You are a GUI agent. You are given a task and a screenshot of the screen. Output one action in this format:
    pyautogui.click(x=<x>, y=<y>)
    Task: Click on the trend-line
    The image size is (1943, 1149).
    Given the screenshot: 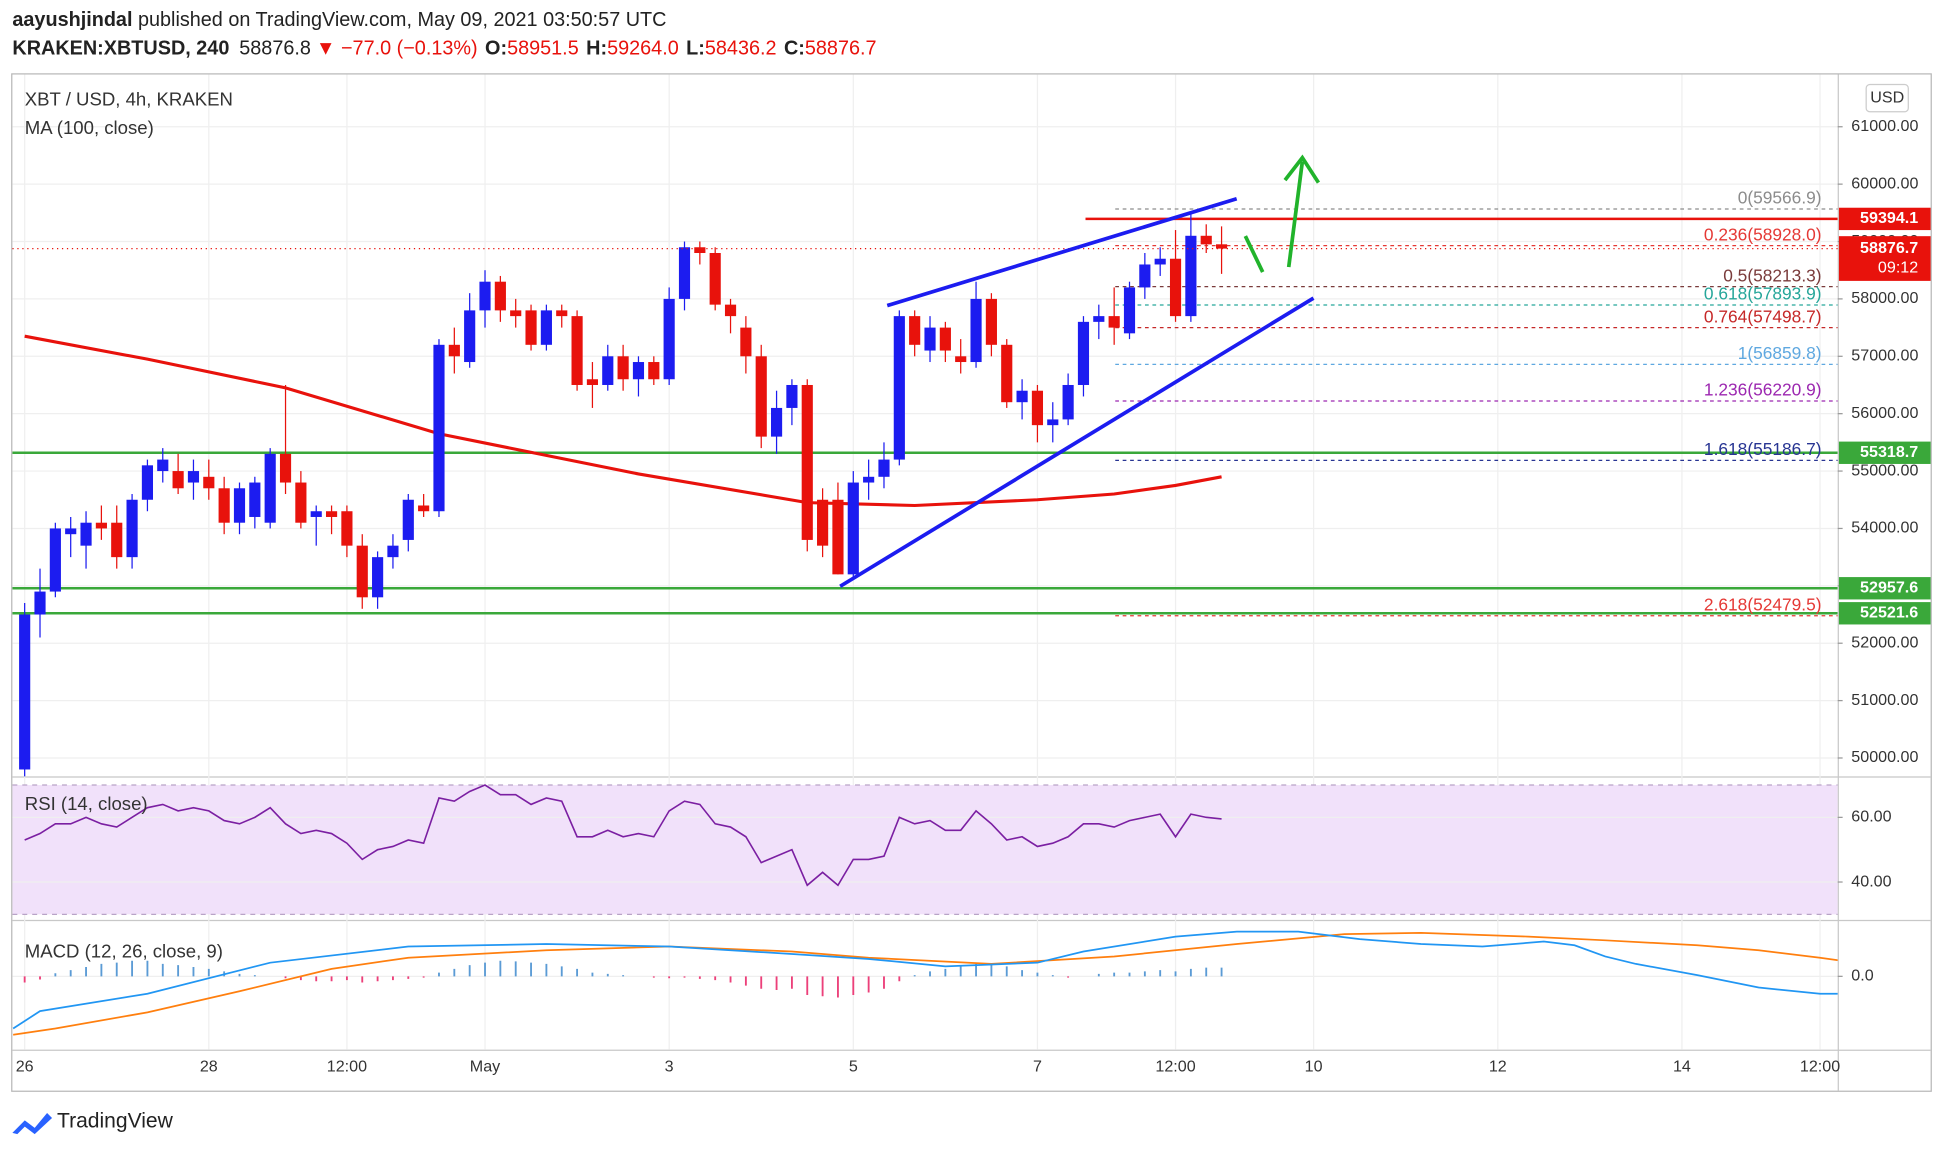 What is the action you would take?
    pyautogui.click(x=1077, y=442)
    